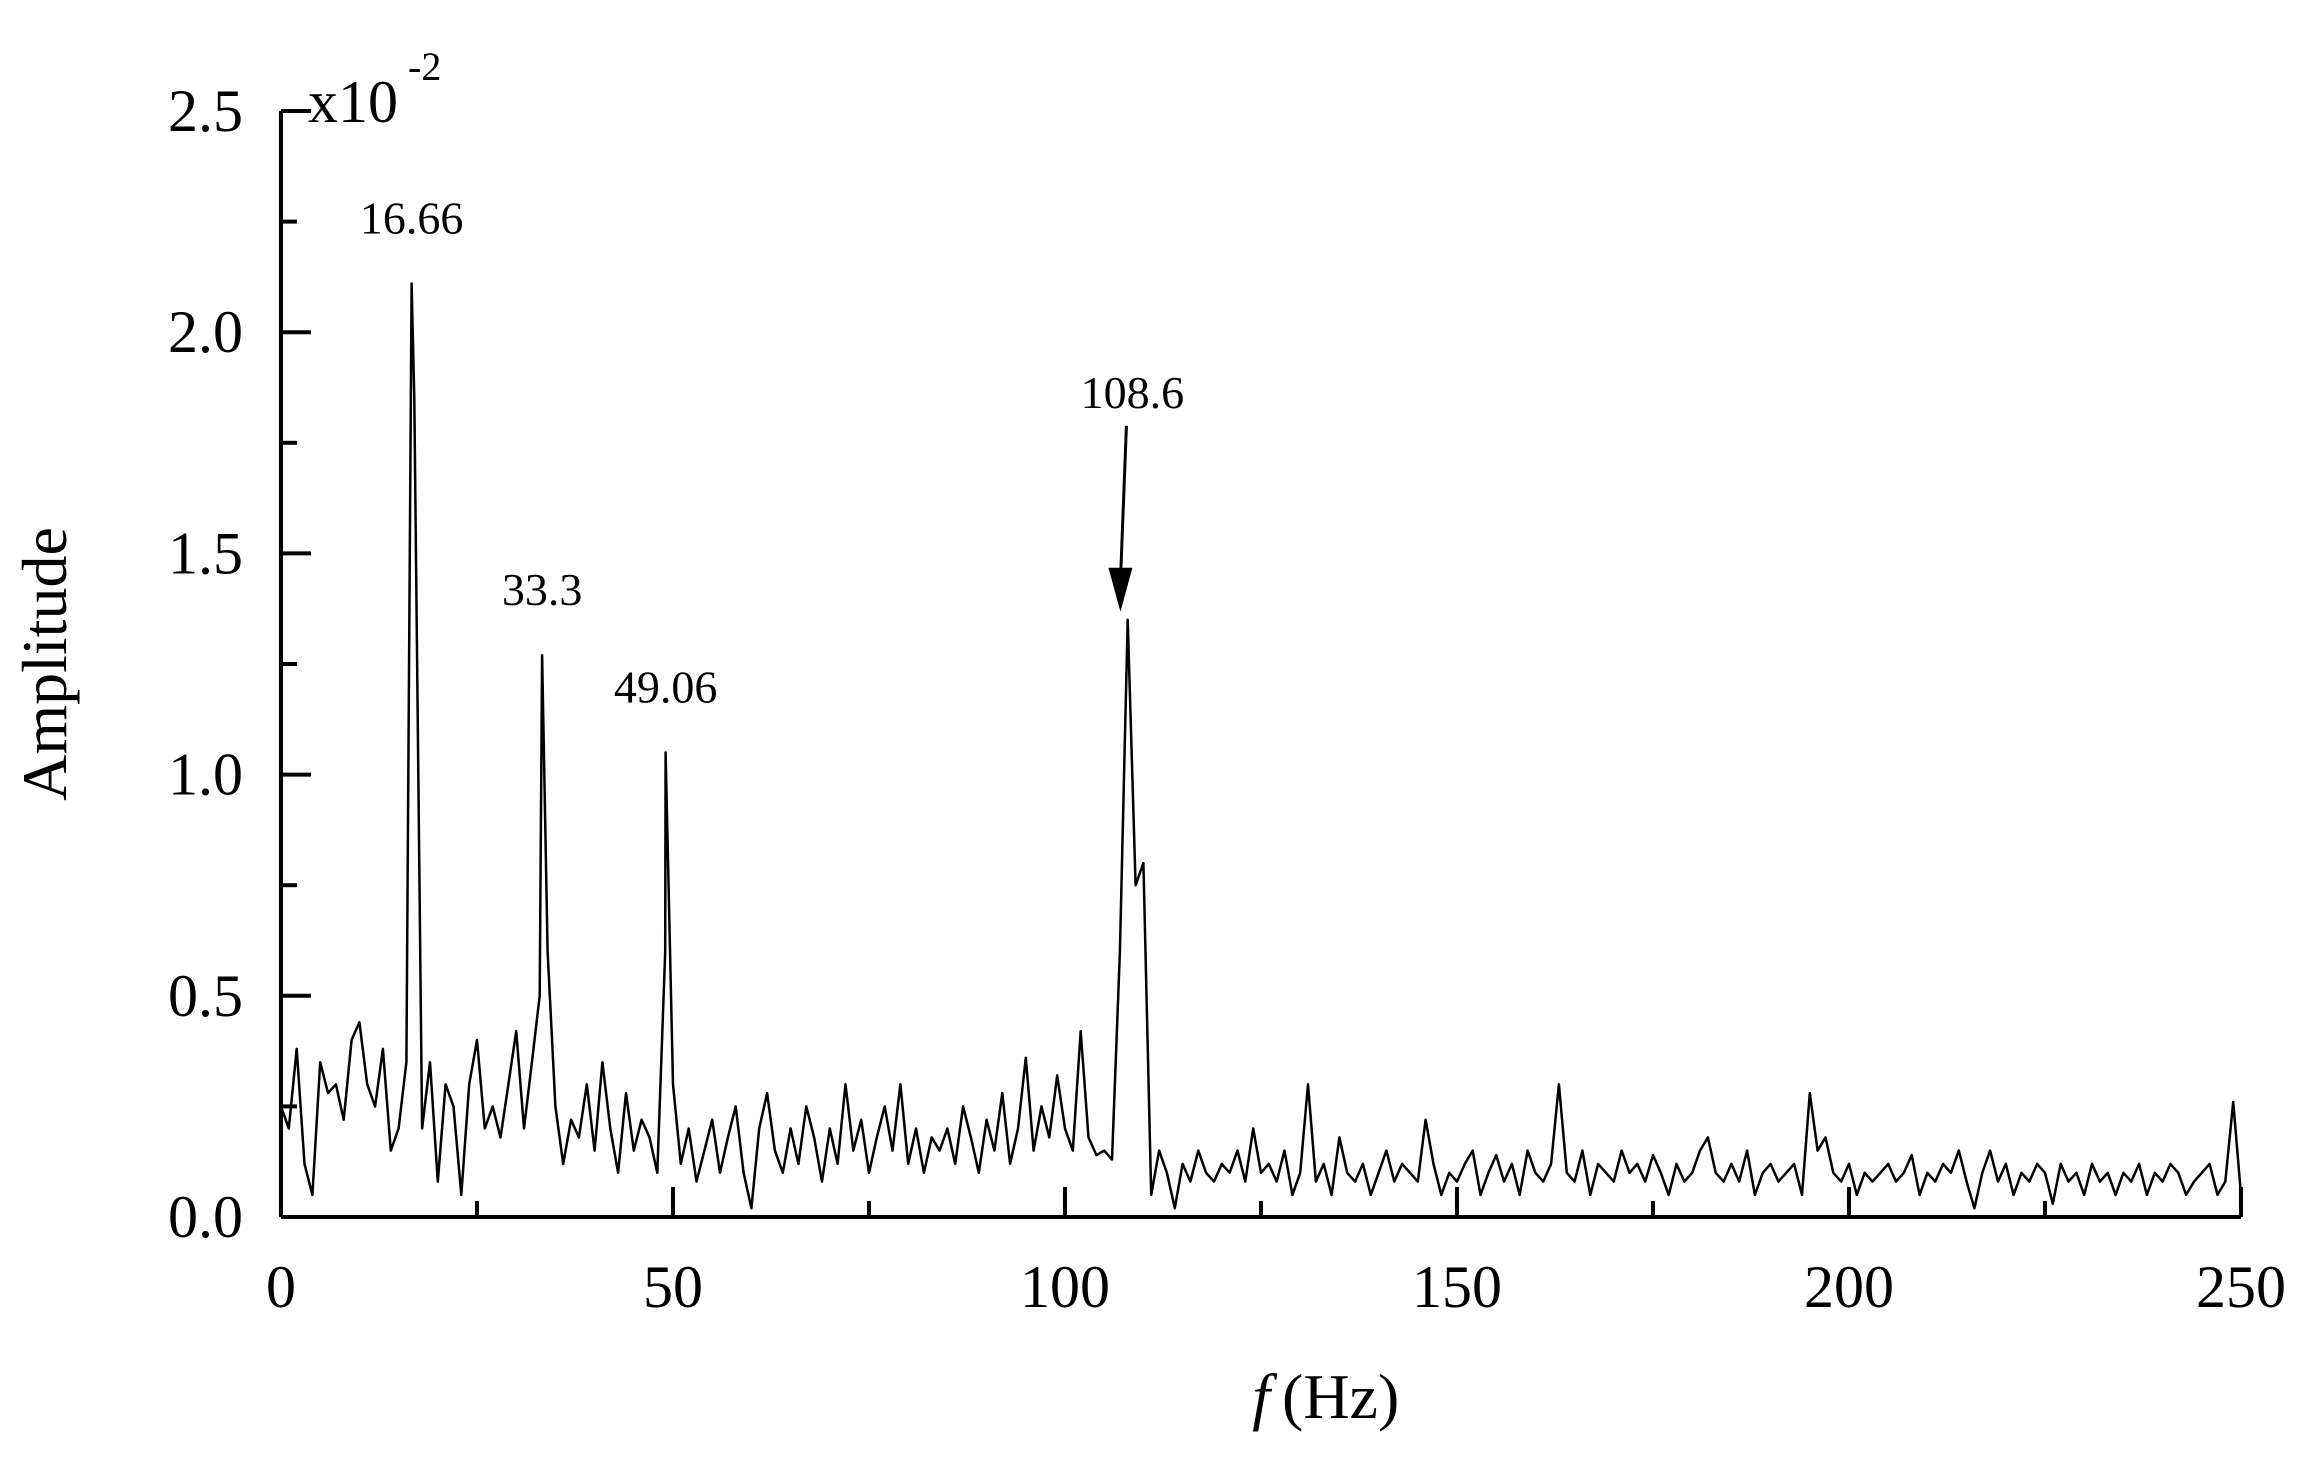 The height and width of the screenshot is (1457, 2319). Describe the element at coordinates (1849, 1287) in the screenshot. I see `x-tick-label: 200` at that location.